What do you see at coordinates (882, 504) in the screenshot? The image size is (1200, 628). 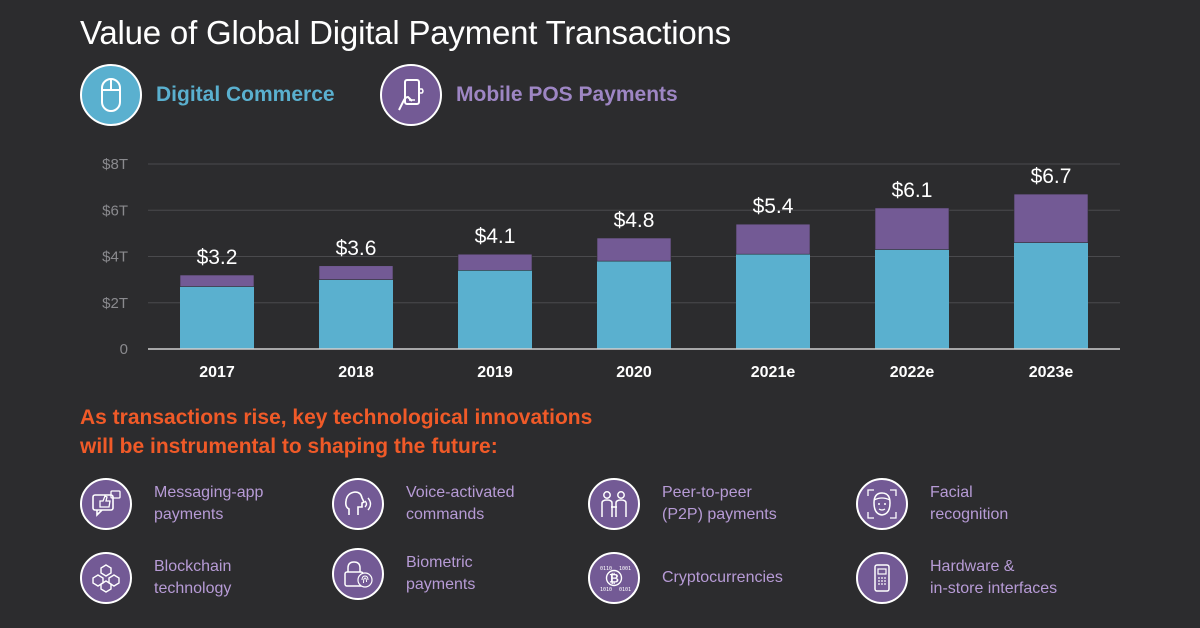 I see `face-scan-icon` at bounding box center [882, 504].